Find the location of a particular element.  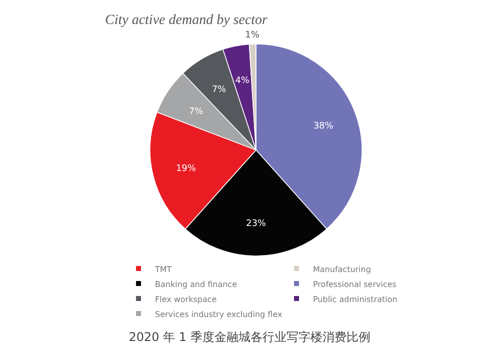

text: 2020 年 1 季度金融城各行业写字楼消费比例 is located at coordinates (249, 337).